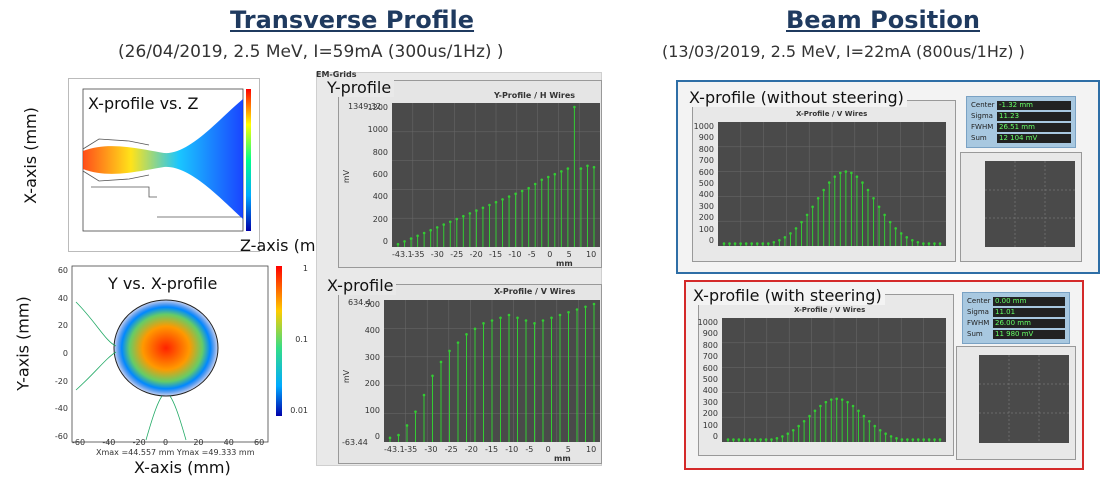 This screenshot has width=1108, height=492. What do you see at coordinates (1016, 403) in the screenshot?
I see `with-steering-aux-panel` at bounding box center [1016, 403].